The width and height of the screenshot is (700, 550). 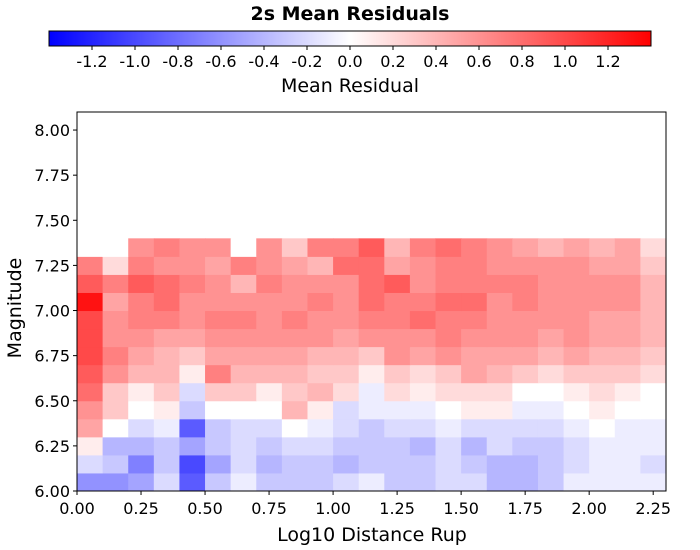 What do you see at coordinates (15, 308) in the screenshot?
I see `y-axis-label: Magnitude` at bounding box center [15, 308].